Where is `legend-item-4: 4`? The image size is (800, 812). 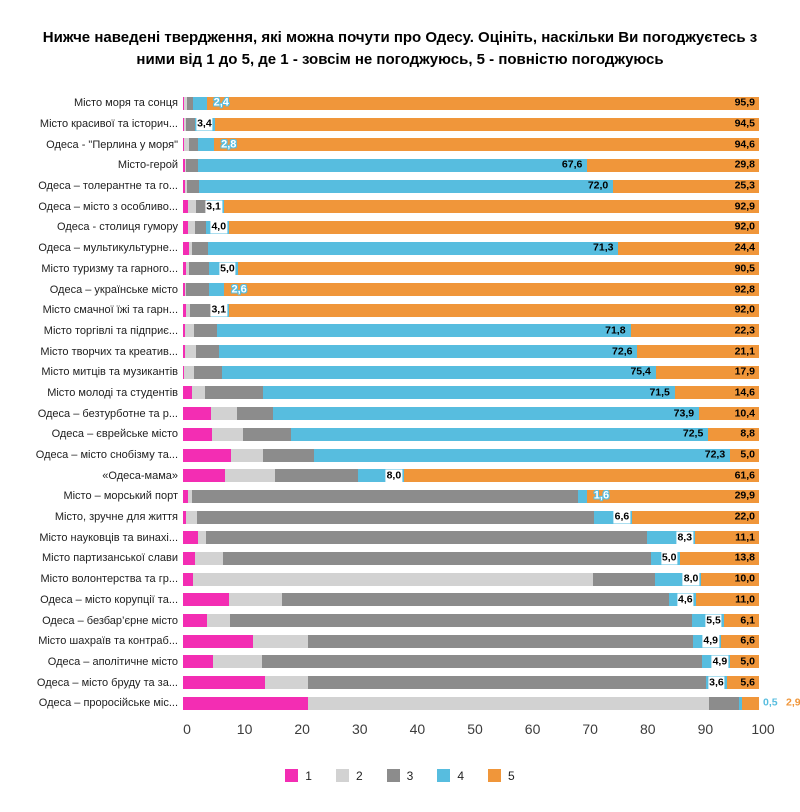 legend-item-4: 4 is located at coordinates (450, 776).